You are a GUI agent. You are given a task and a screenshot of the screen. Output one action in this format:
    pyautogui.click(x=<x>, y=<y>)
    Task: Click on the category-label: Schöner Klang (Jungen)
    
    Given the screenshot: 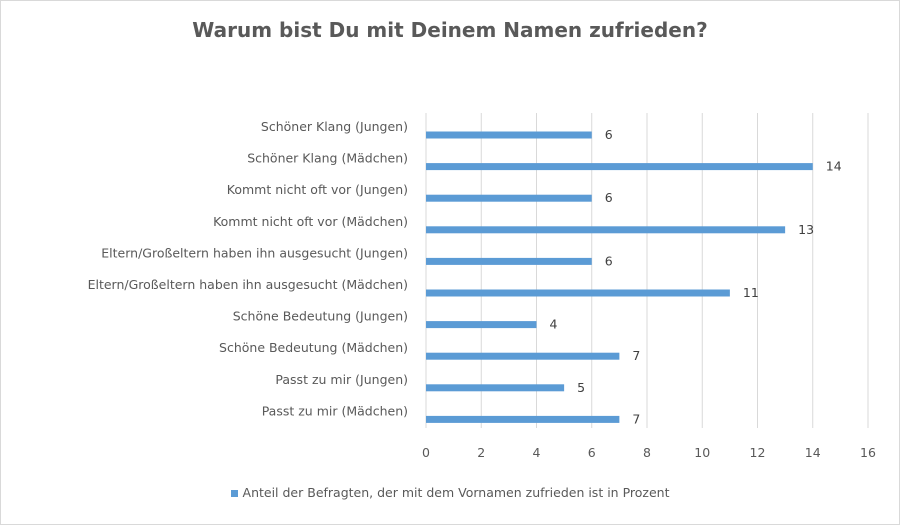 What is the action you would take?
    pyautogui.click(x=334, y=126)
    